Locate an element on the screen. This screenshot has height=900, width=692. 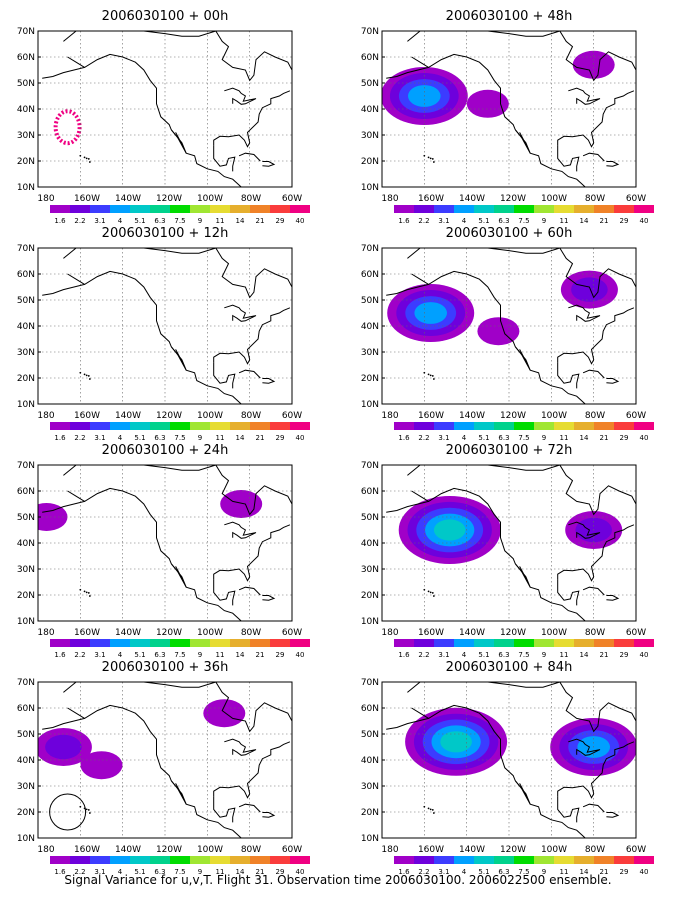
p5-signal-0-level-5.1 is located at coordinates (449, 530).